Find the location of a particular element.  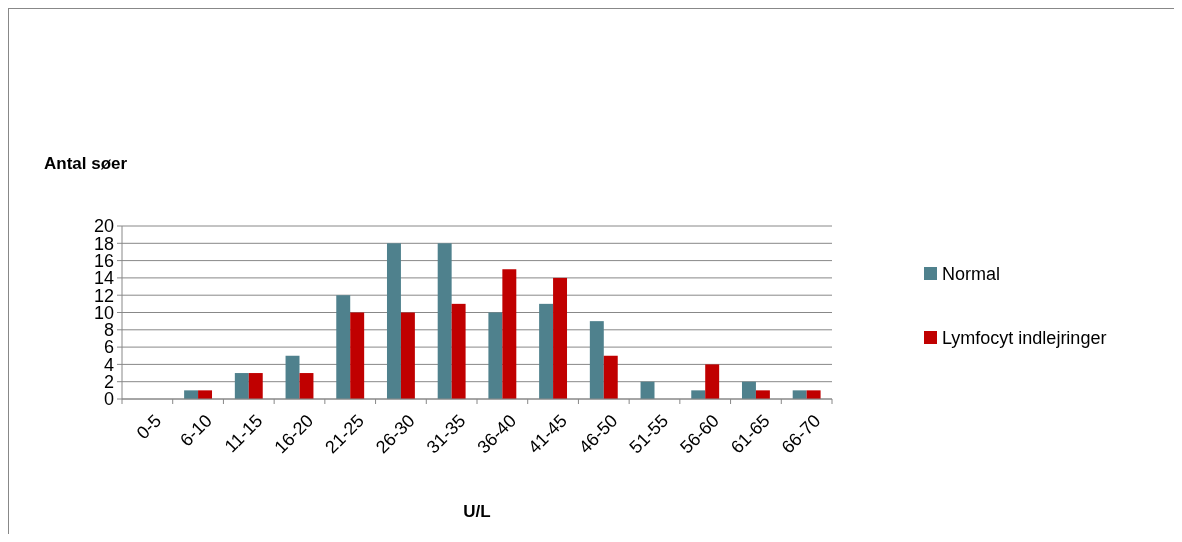

y-tick-label: 2 is located at coordinates (108, 382).